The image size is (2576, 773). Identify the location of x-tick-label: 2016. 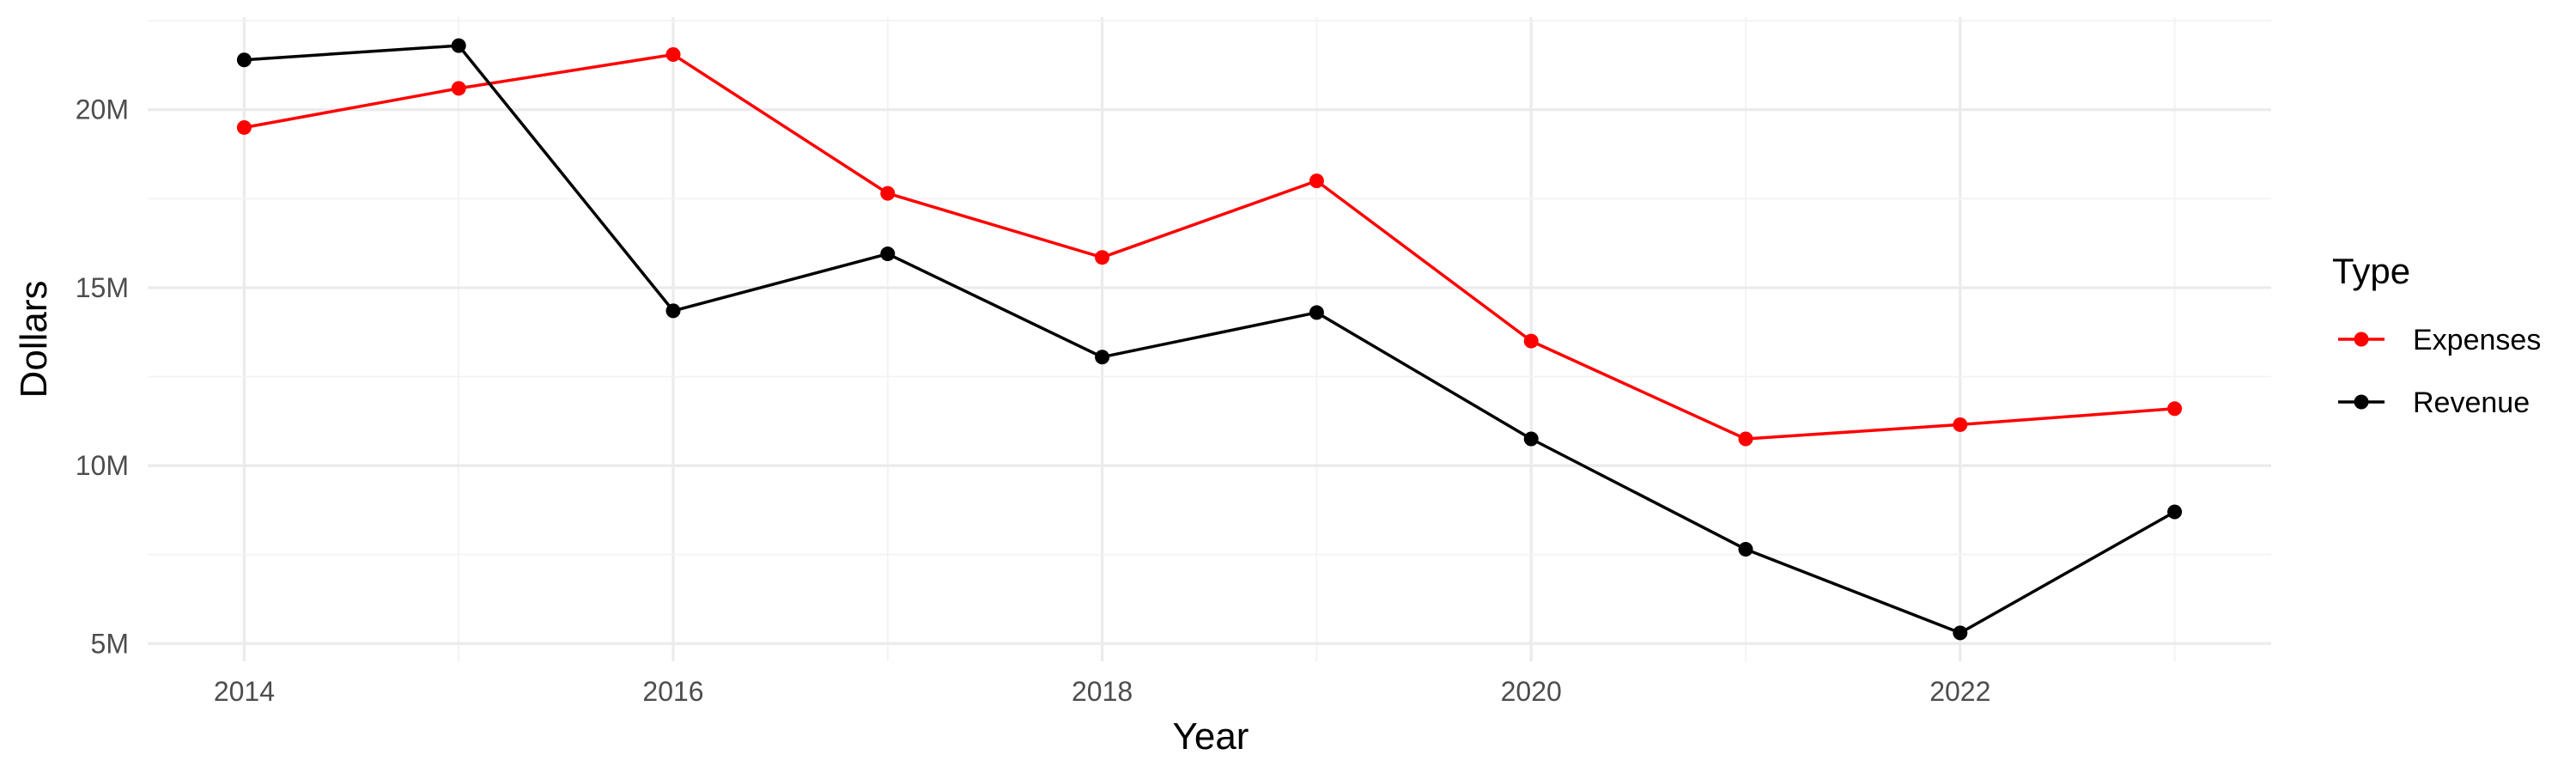
(673, 691).